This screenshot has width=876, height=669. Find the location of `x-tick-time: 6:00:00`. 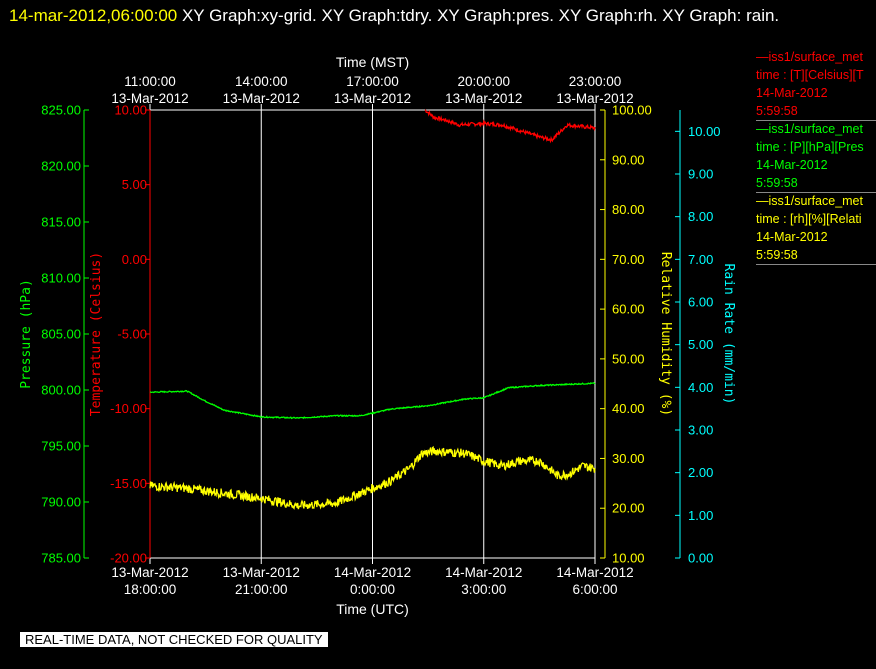

x-tick-time: 6:00:00 is located at coordinates (594, 589).